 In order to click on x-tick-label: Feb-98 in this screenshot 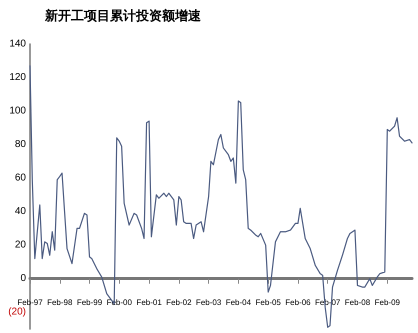, I will do `click(60, 303)`.